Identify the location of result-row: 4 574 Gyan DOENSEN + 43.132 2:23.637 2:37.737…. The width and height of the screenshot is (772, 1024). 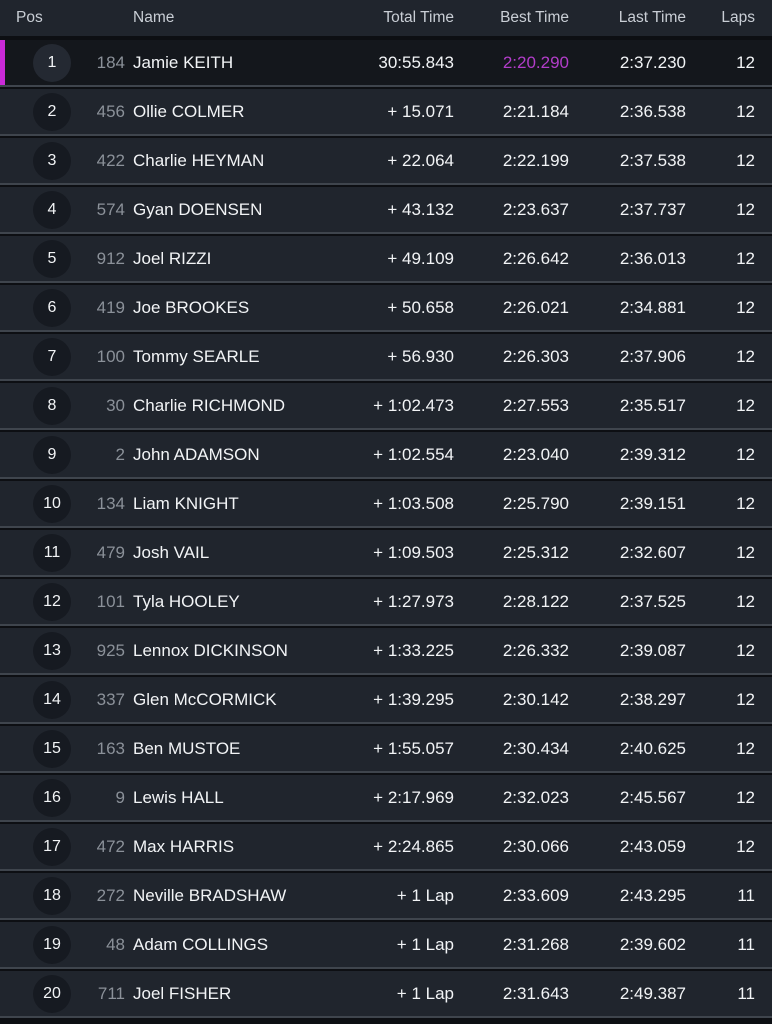
(386, 209).